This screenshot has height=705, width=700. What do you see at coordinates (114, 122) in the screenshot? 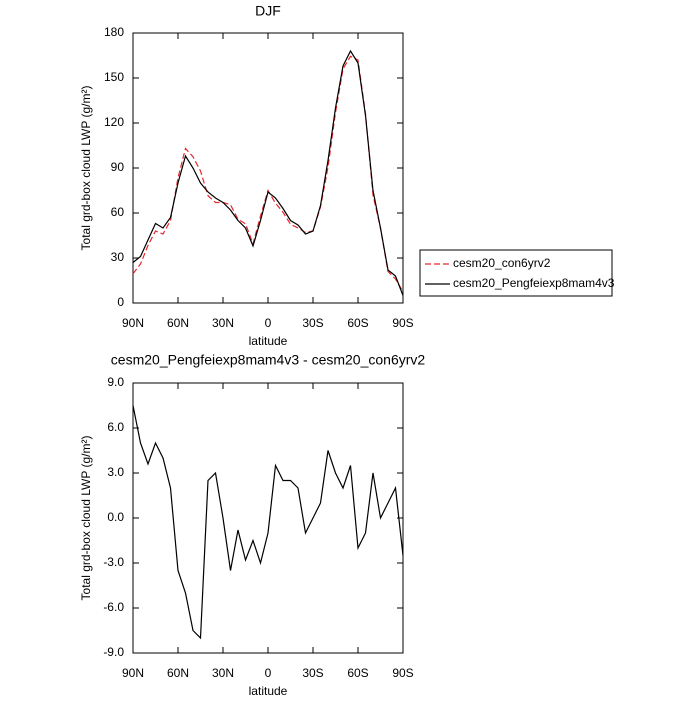
I see `y-tick-label: 120` at bounding box center [114, 122].